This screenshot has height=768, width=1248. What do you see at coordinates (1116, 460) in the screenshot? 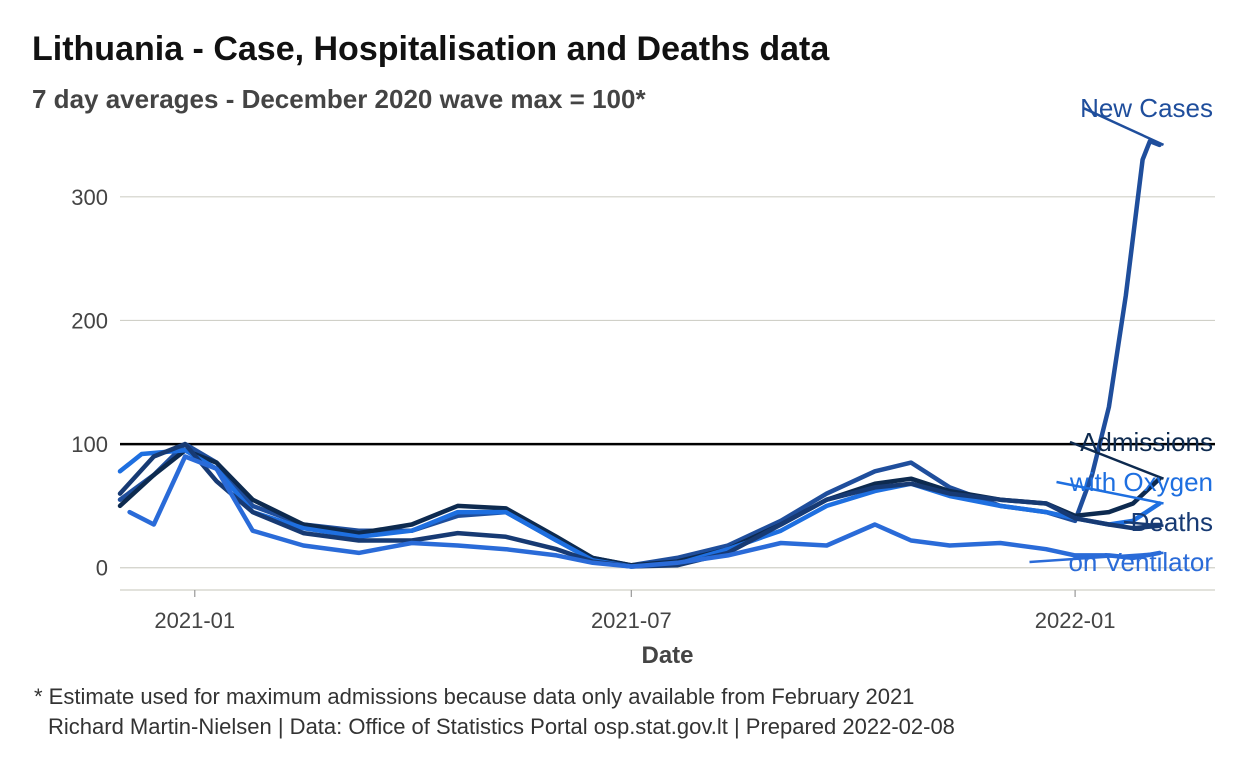
I see `label-connector-admissions` at bounding box center [1116, 460].